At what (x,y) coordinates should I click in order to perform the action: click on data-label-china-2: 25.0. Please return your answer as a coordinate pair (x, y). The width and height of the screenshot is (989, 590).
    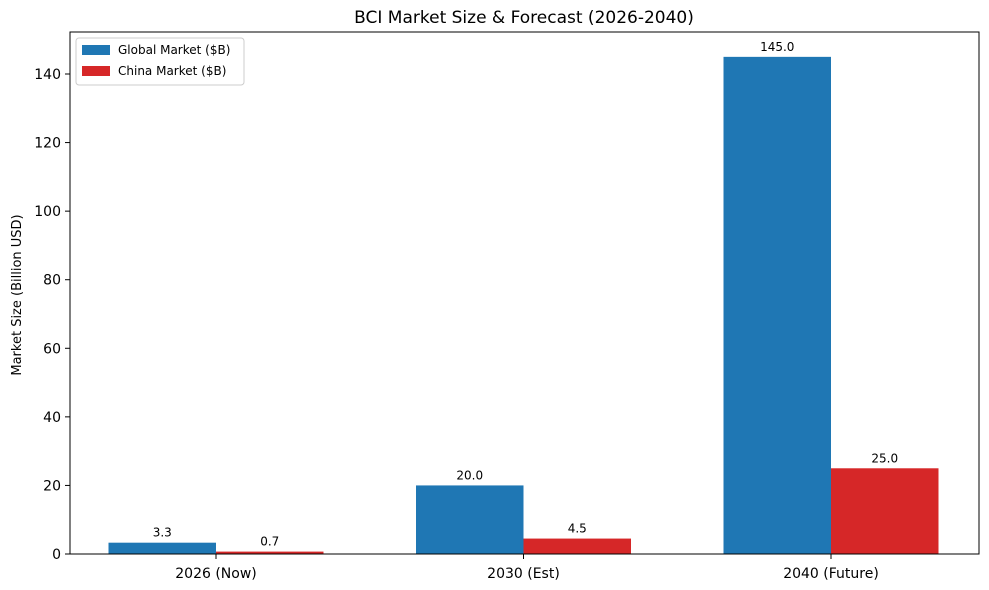
    Looking at the image, I should click on (884, 458).